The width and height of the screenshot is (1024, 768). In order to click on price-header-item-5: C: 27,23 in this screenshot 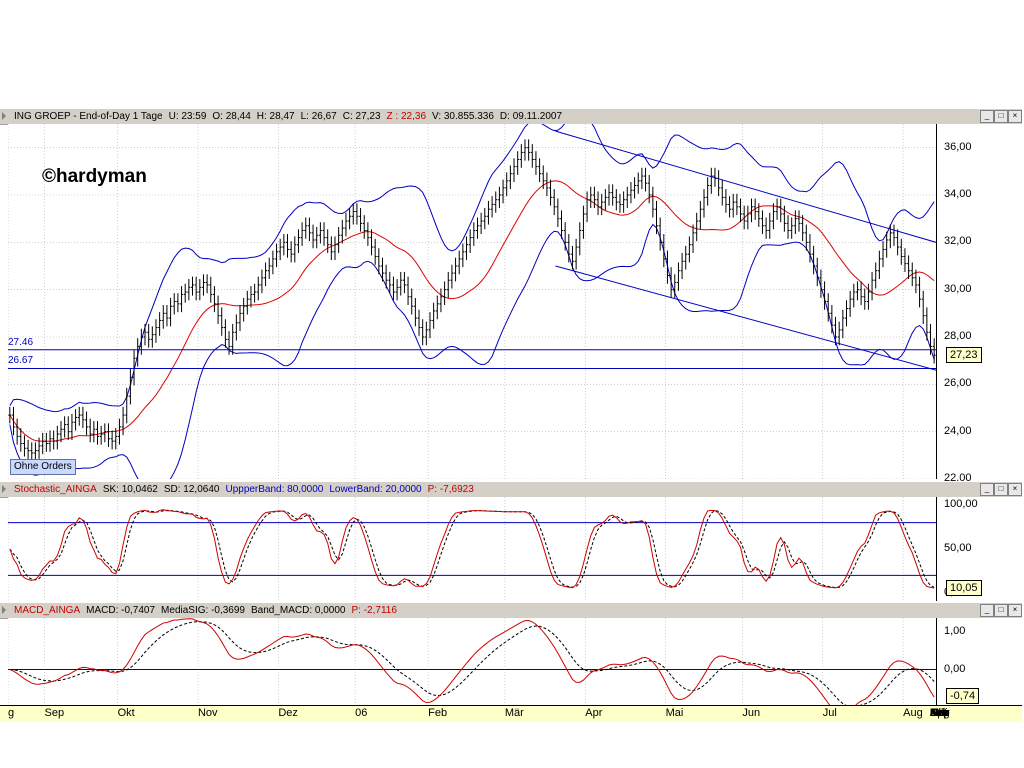, I will do `click(361, 116)`.